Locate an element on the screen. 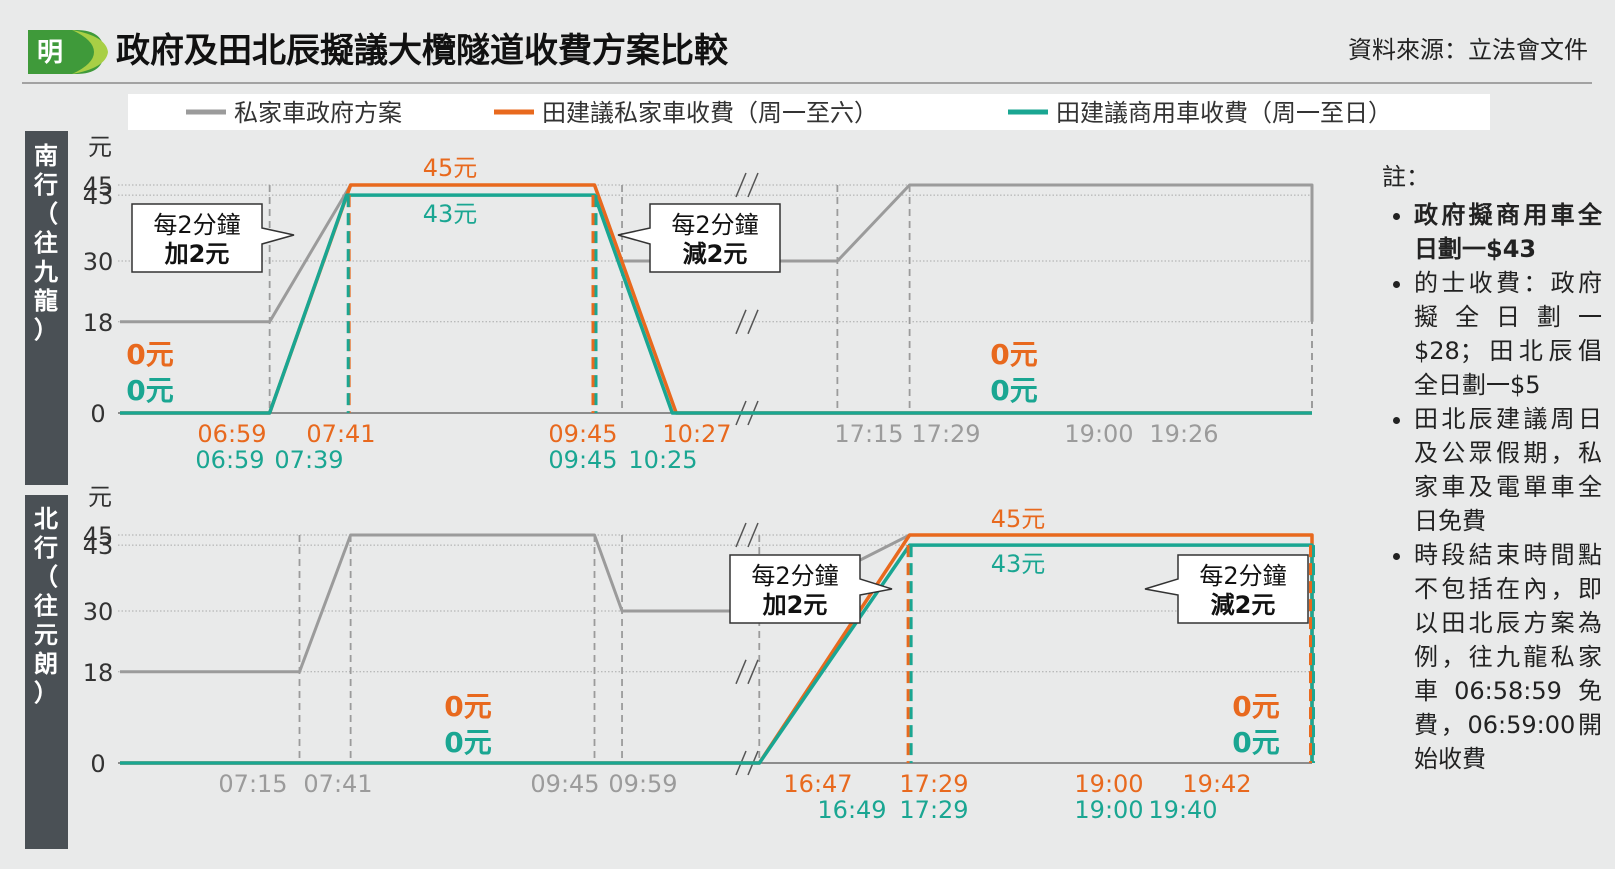 The image size is (1615, 869). time-label: 09:59 is located at coordinates (642, 784).